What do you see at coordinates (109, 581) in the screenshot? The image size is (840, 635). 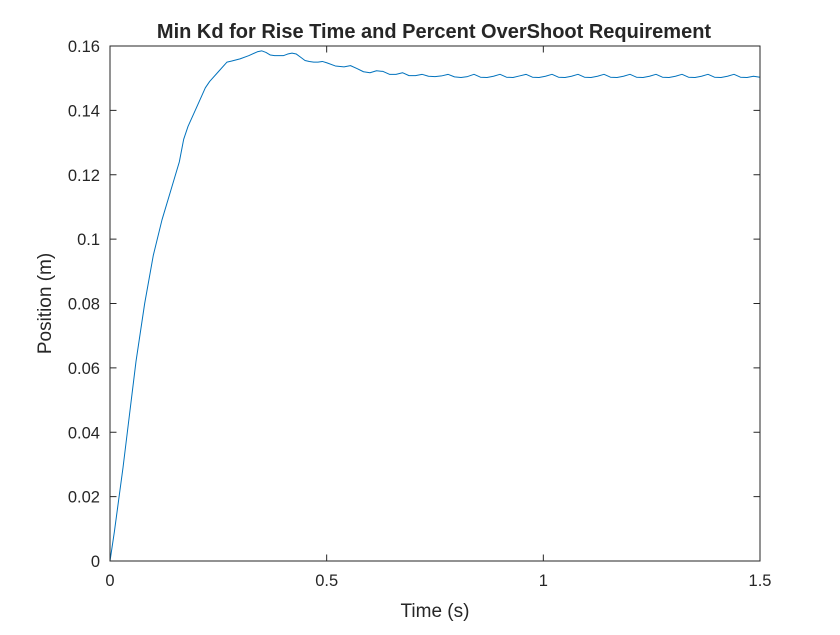 I see `x-tick-label: 0` at bounding box center [109, 581].